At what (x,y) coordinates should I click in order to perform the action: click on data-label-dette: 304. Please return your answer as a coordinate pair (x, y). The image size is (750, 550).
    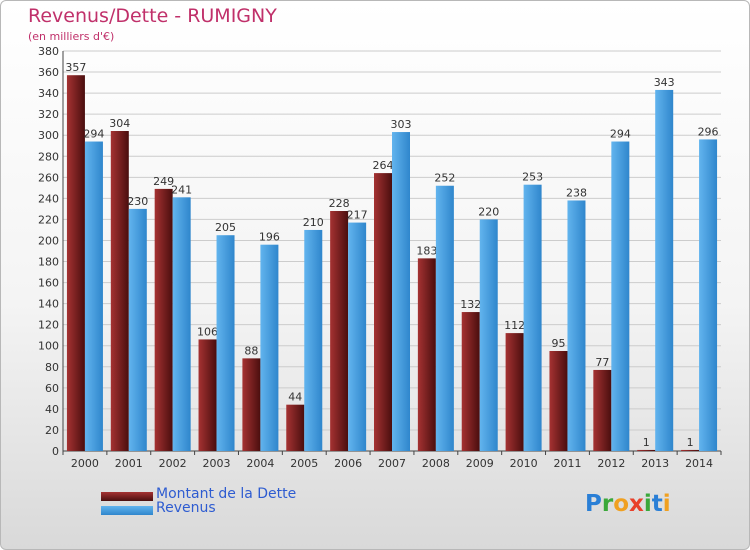
    Looking at the image, I should click on (119, 123).